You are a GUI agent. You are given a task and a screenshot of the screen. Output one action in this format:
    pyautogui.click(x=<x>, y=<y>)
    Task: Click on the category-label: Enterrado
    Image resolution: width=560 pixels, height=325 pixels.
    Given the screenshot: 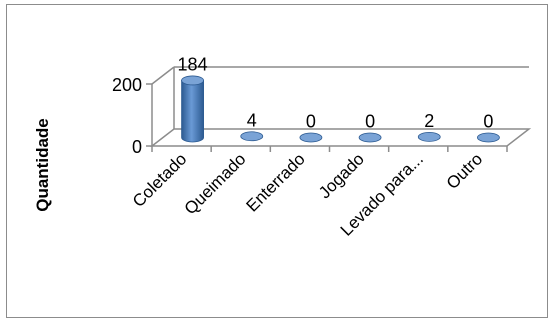 What is the action you would take?
    pyautogui.click(x=276, y=182)
    